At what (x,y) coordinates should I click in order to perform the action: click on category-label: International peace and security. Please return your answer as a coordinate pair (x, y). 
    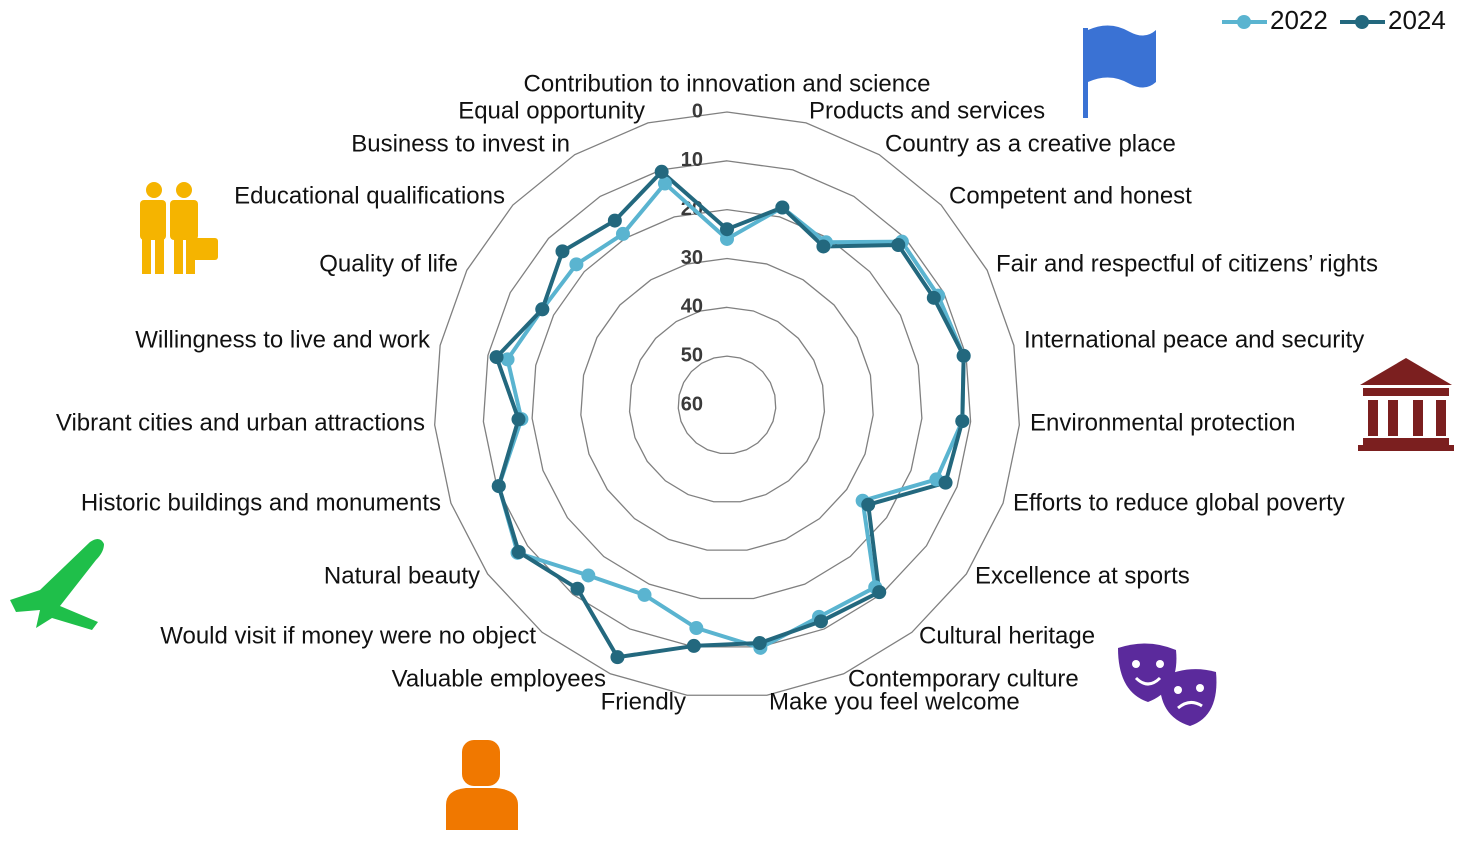
    Looking at the image, I should click on (1194, 339).